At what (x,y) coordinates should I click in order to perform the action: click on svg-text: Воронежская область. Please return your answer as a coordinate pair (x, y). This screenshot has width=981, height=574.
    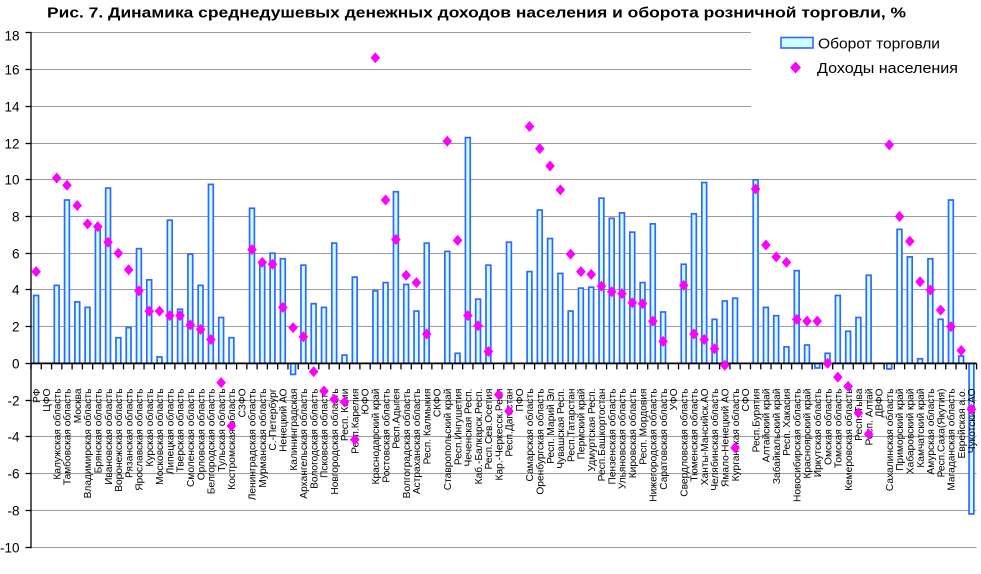
    Looking at the image, I should click on (119, 440).